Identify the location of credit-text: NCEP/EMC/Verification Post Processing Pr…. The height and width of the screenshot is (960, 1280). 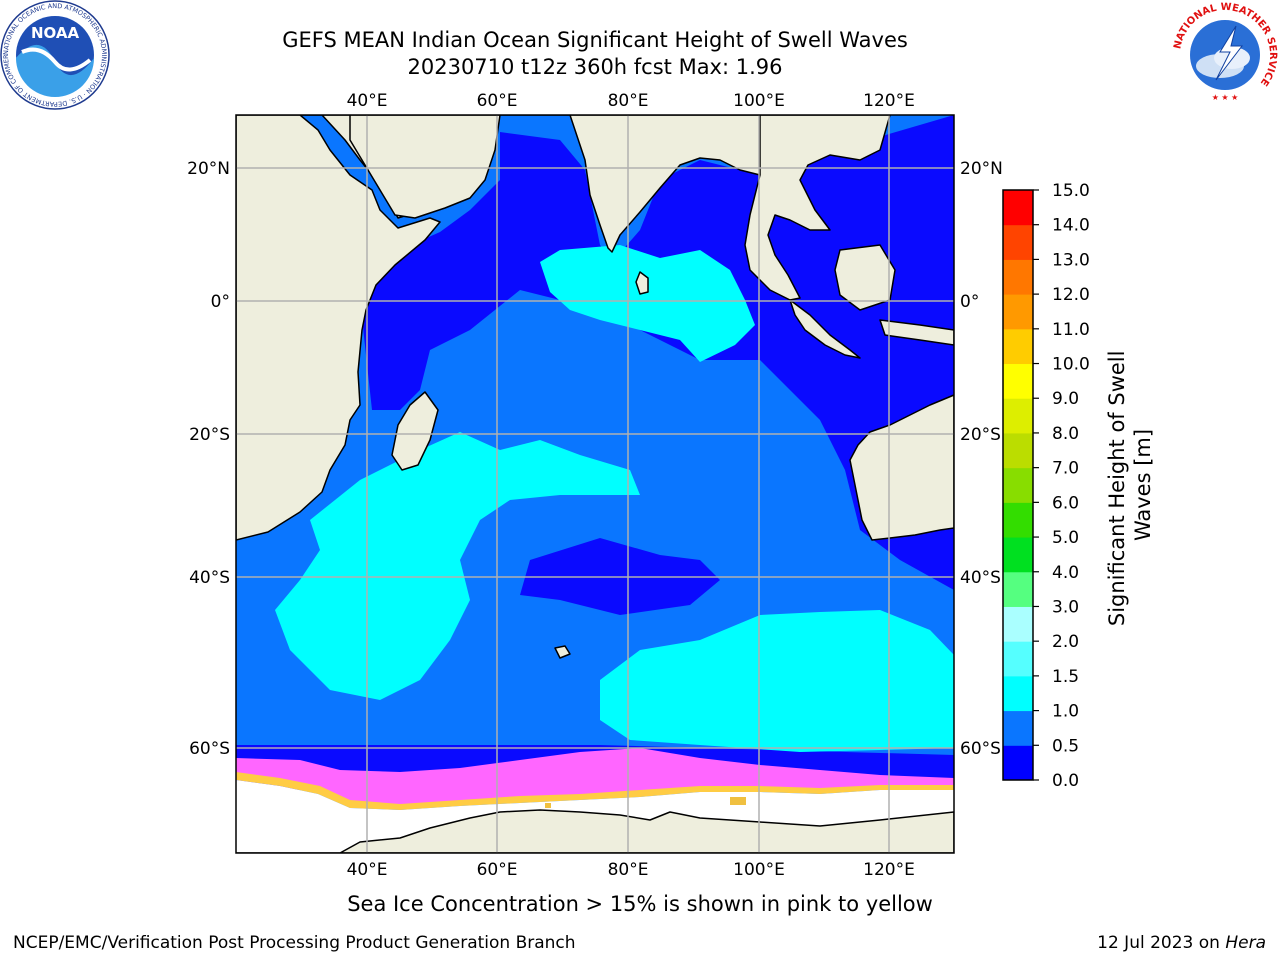
(294, 943).